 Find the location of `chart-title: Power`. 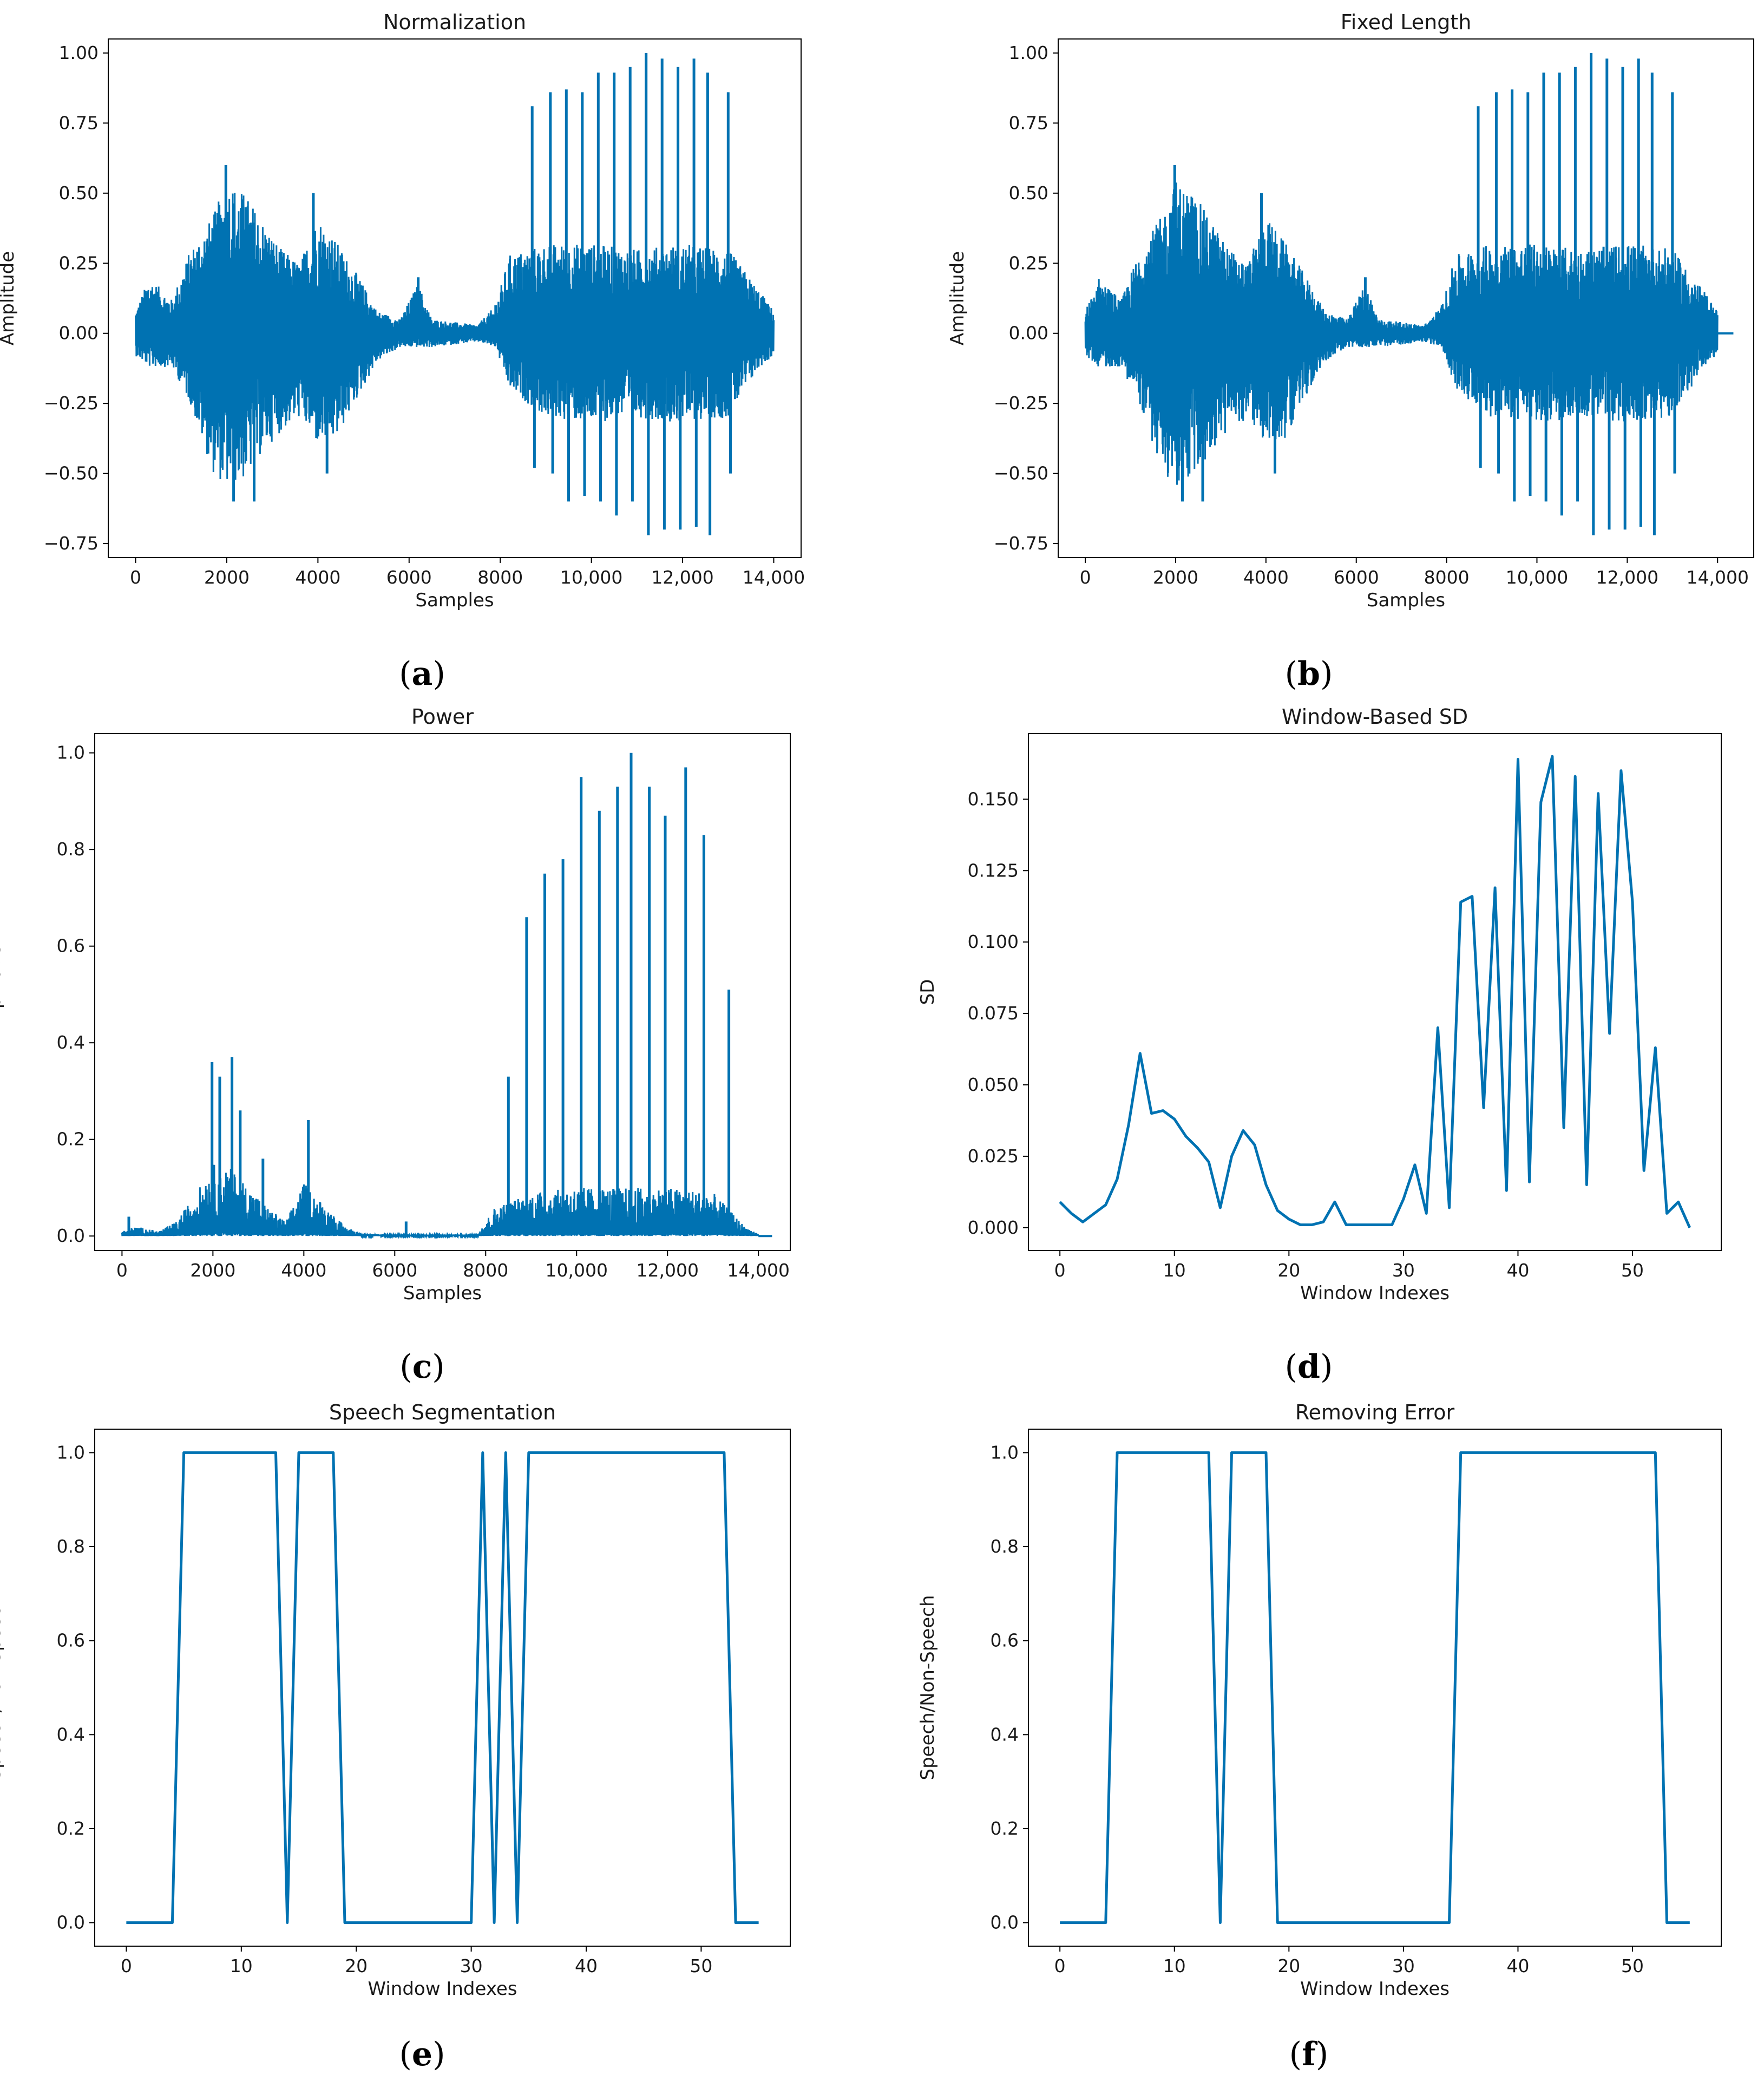

chart-title: Power is located at coordinates (442, 717).